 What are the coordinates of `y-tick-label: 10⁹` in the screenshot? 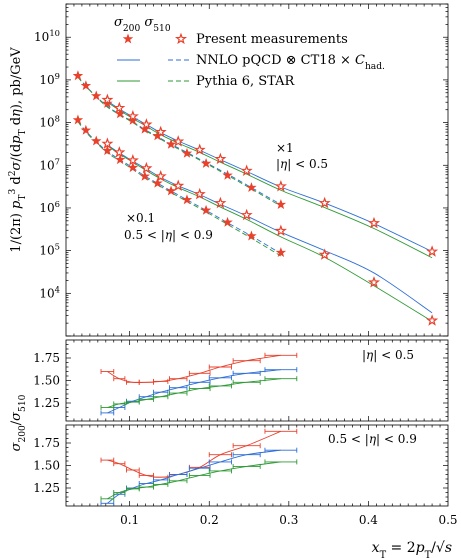 It's located at (49, 79).